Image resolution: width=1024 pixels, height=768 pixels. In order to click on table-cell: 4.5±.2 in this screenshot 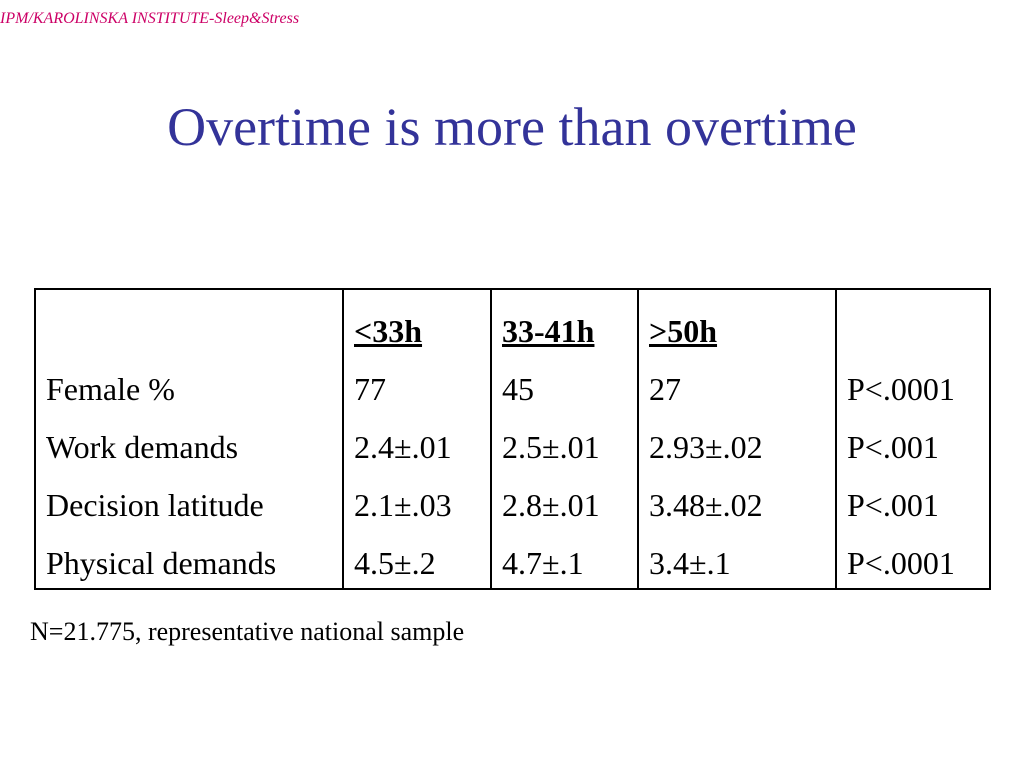, I will do `click(417, 556)`.